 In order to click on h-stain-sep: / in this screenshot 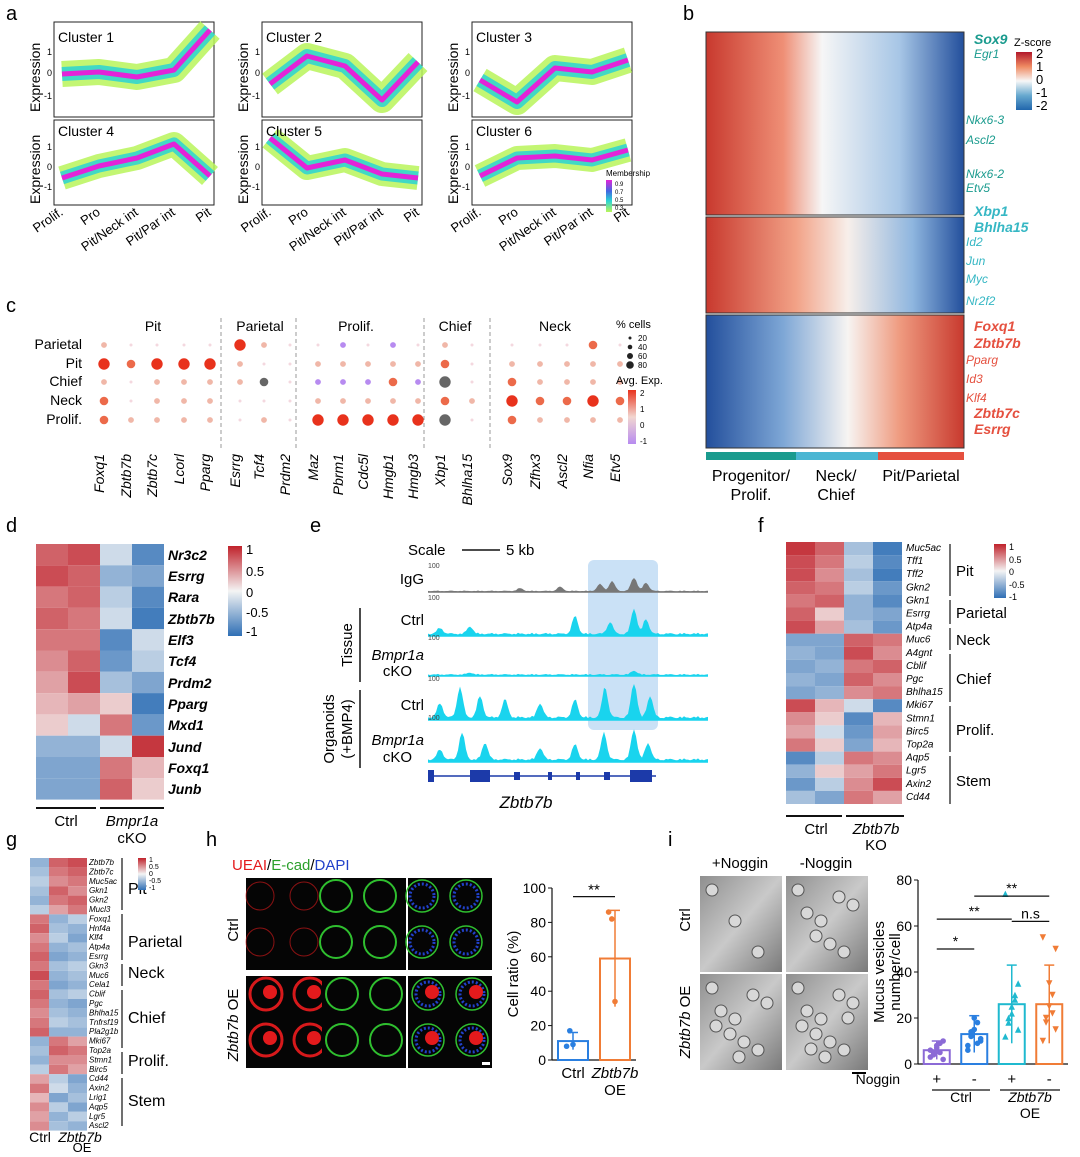, I will do `click(312, 865)`.